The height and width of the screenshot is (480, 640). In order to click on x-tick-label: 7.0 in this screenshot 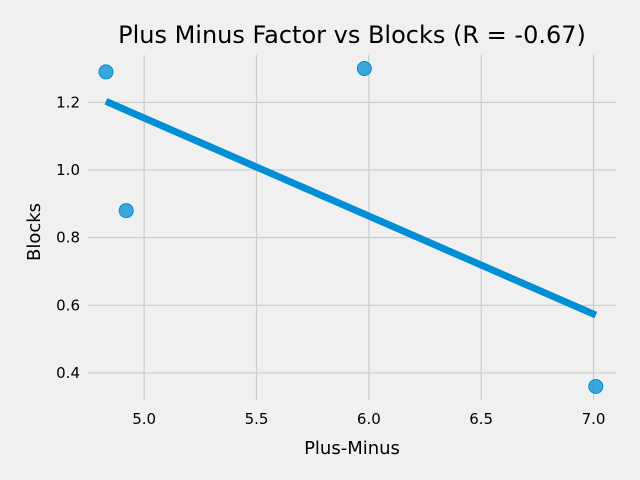, I will do `click(594, 419)`.